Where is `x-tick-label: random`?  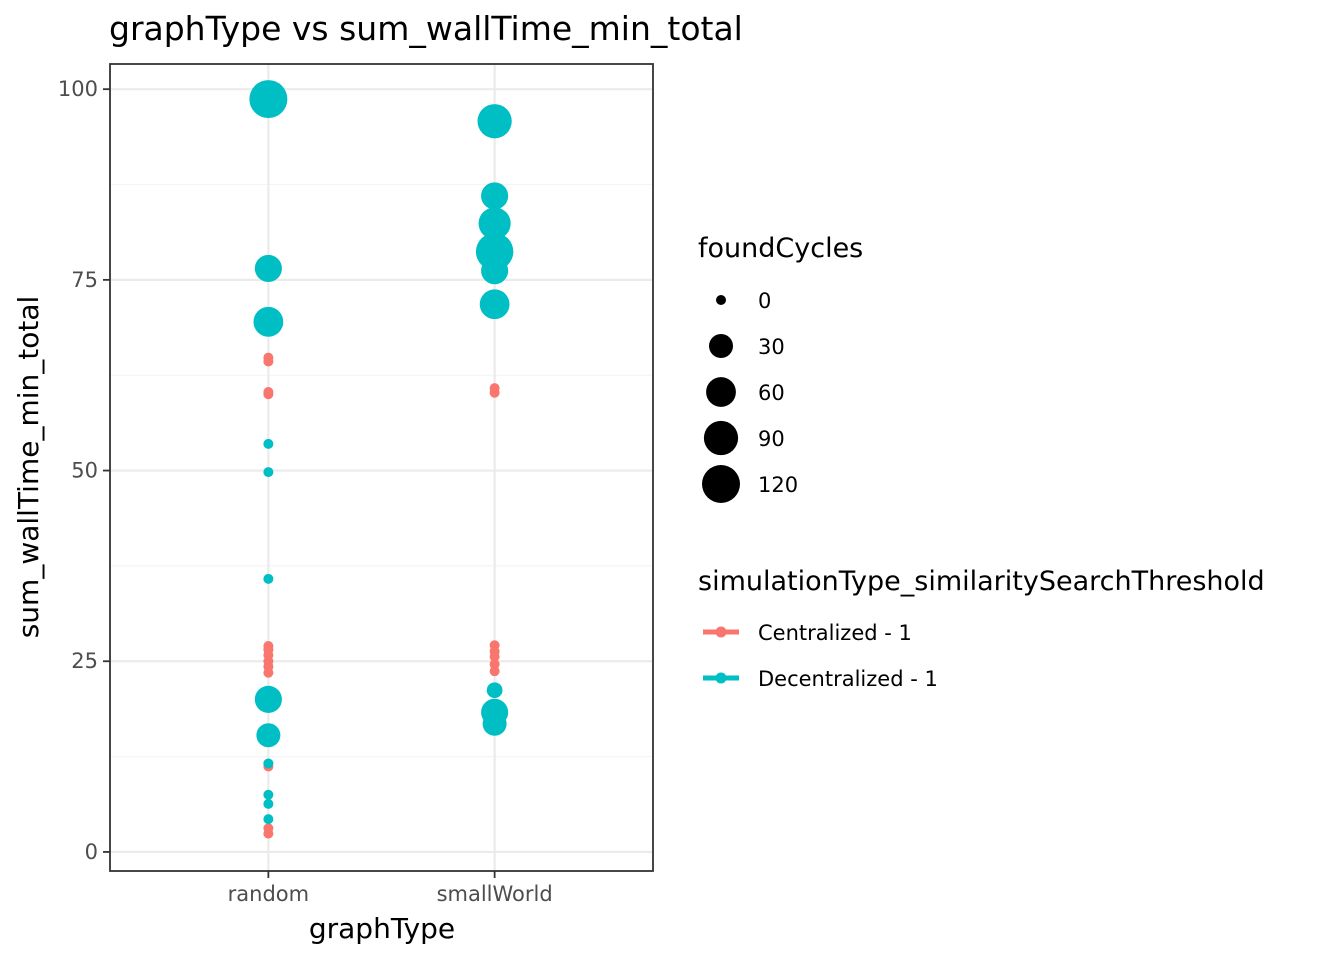
x-tick-label: random is located at coordinates (268, 894).